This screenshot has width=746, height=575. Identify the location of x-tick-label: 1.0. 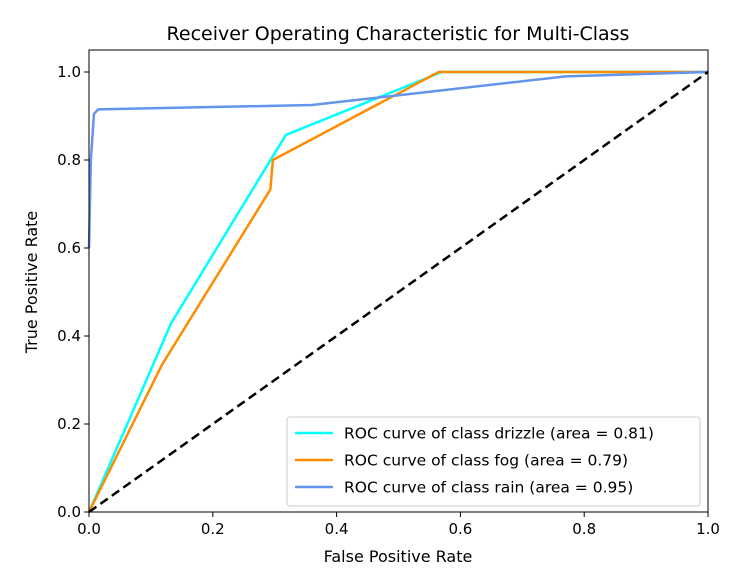
(708, 529).